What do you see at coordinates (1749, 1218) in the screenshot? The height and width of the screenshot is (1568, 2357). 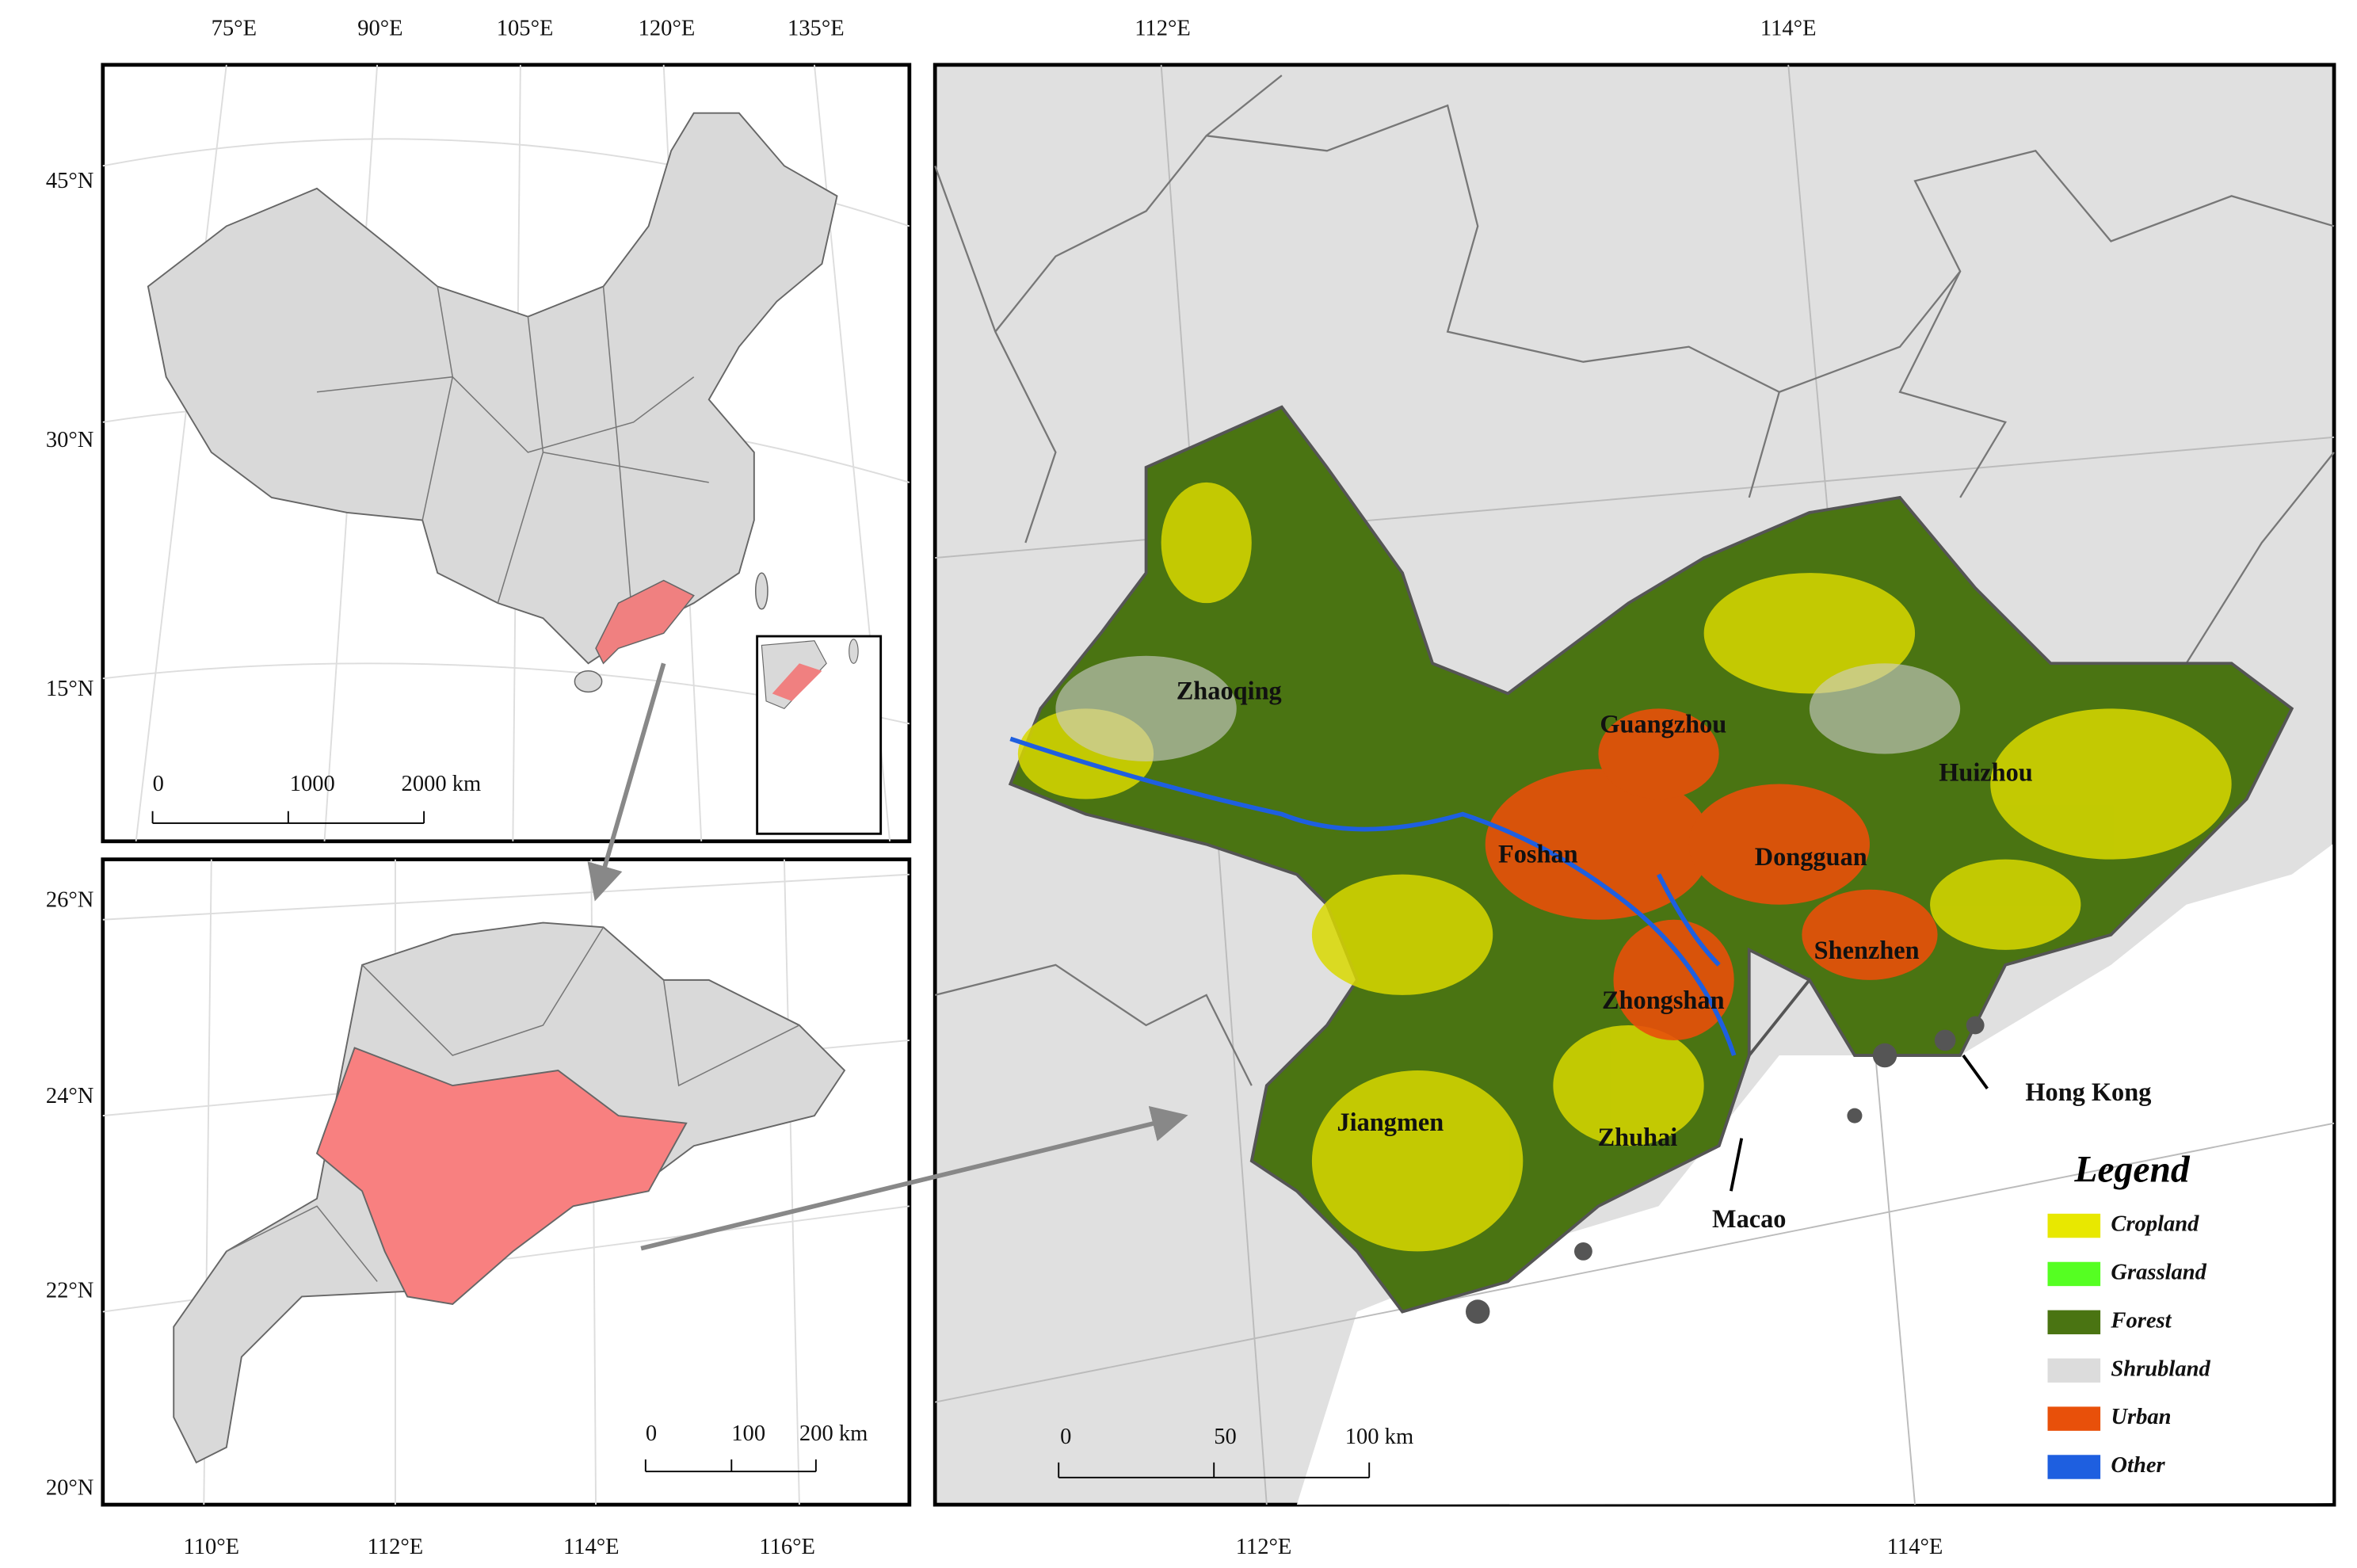 I see `city-label: Macao` at bounding box center [1749, 1218].